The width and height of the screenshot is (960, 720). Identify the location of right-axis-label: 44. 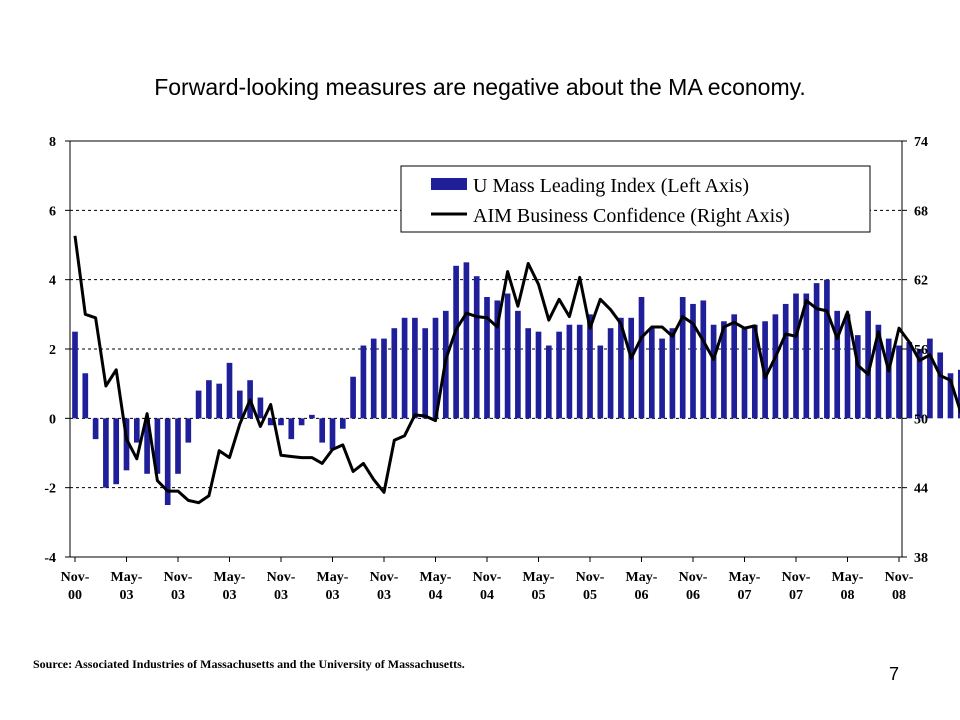
(921, 489).